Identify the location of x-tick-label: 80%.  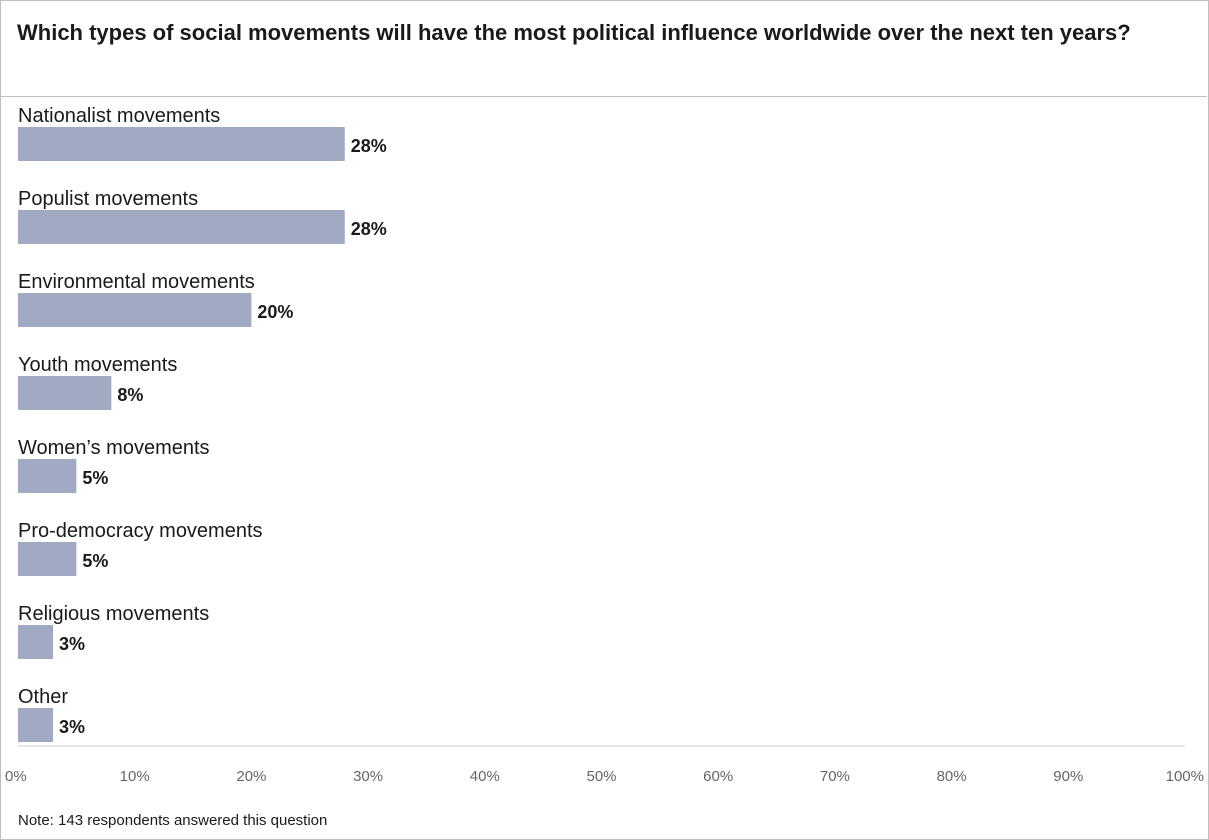
(952, 776).